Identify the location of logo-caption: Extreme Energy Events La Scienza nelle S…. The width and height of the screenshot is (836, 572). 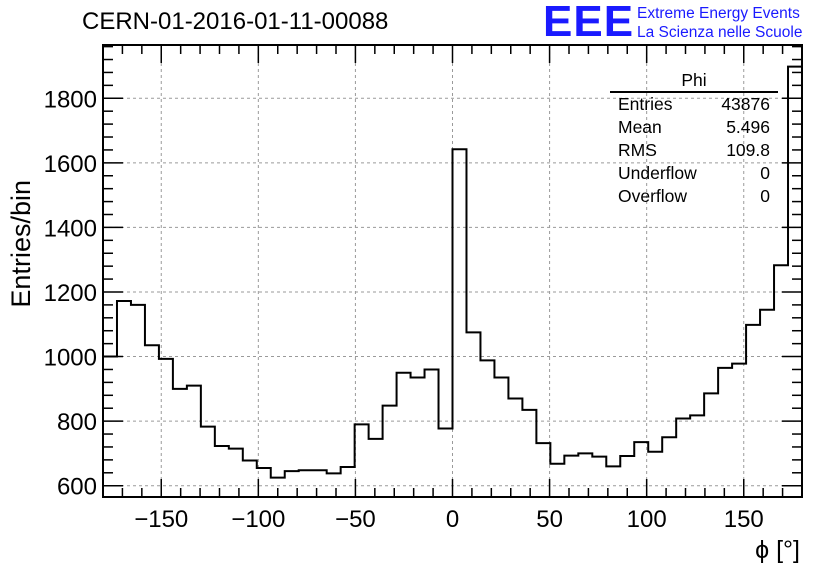
(719, 23).